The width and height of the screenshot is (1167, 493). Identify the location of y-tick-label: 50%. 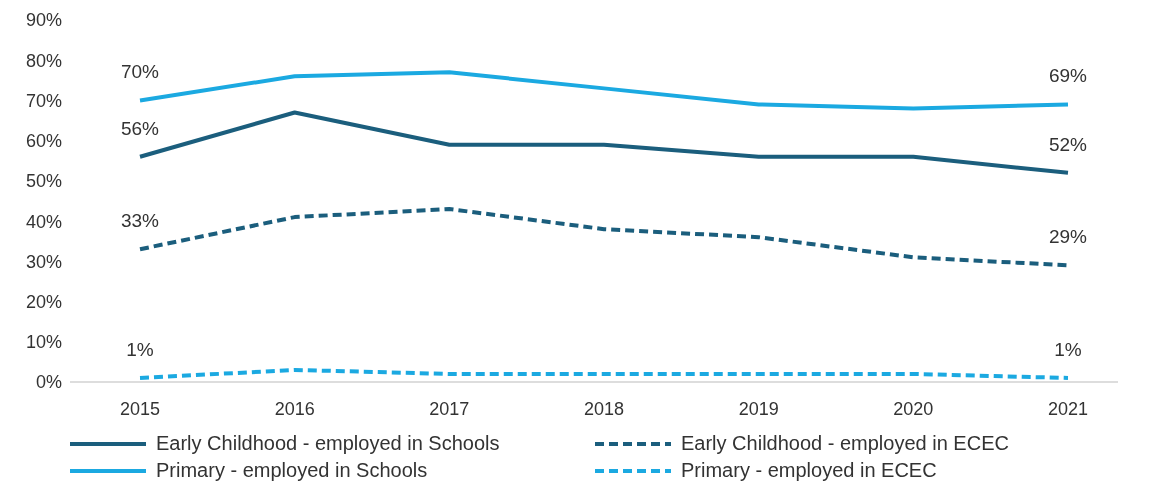
(43, 181).